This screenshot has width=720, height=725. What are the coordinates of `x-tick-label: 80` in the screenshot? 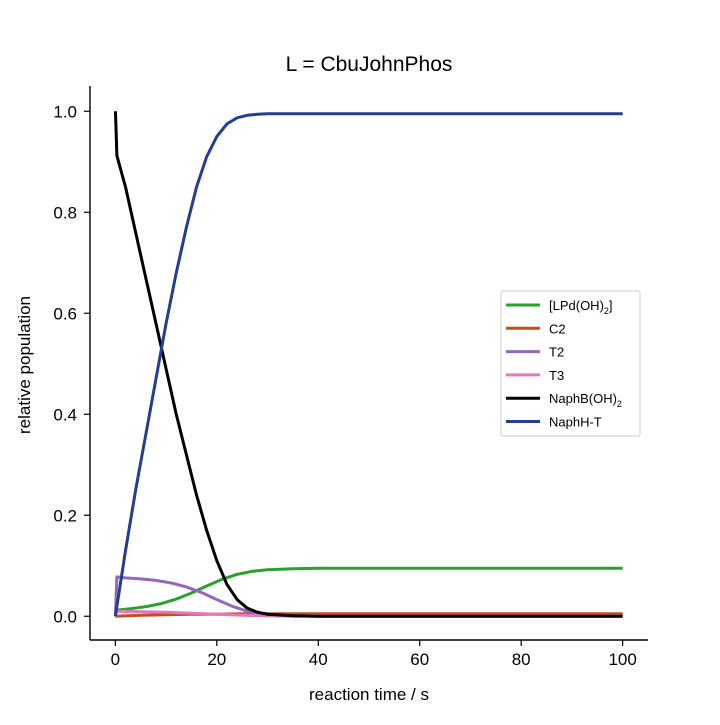 It's located at (521, 659).